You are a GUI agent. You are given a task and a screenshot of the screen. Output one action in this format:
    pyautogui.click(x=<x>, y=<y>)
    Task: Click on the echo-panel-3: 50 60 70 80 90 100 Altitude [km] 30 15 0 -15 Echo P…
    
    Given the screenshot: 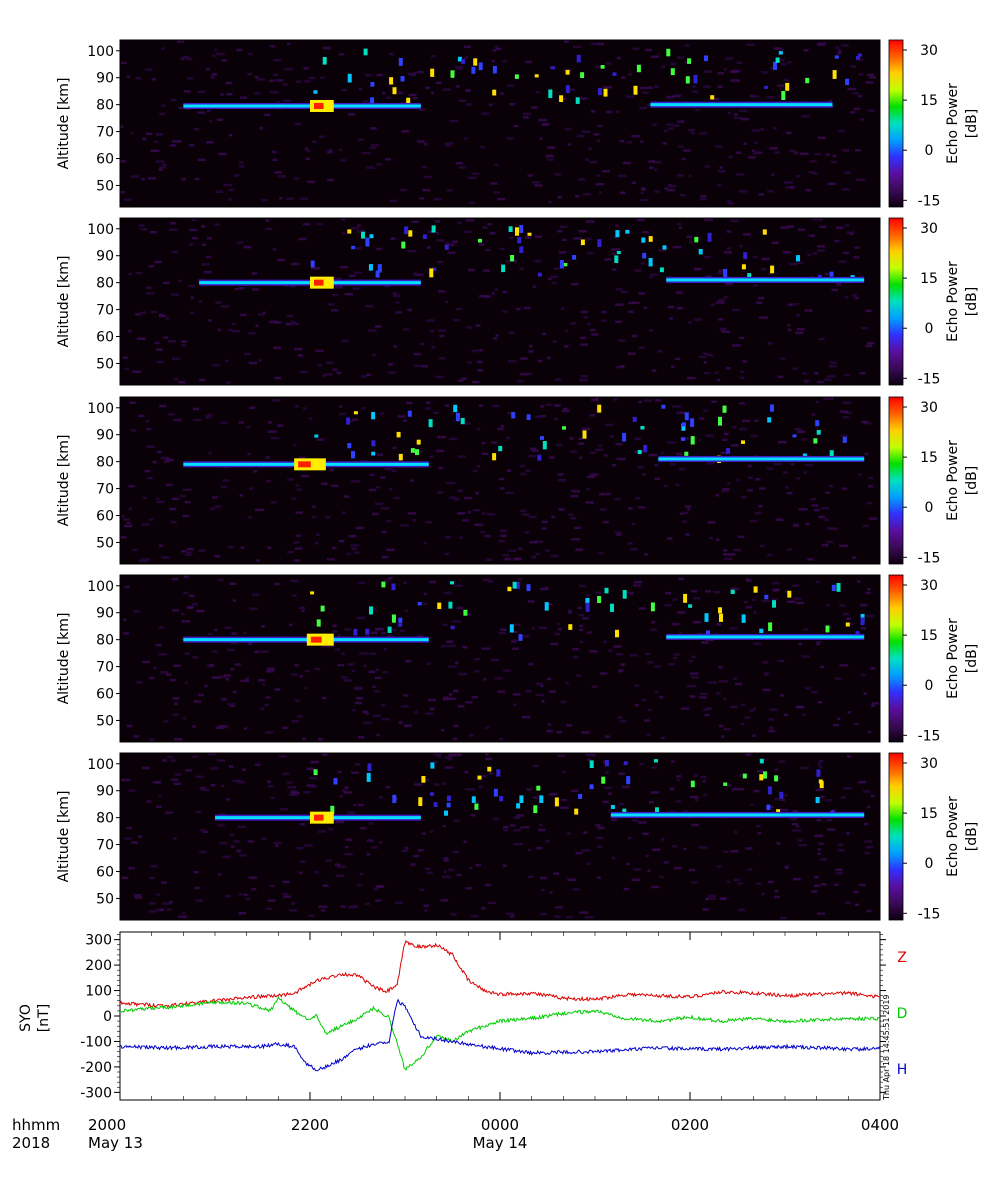 What is the action you would take?
    pyautogui.click(x=518, y=481)
    